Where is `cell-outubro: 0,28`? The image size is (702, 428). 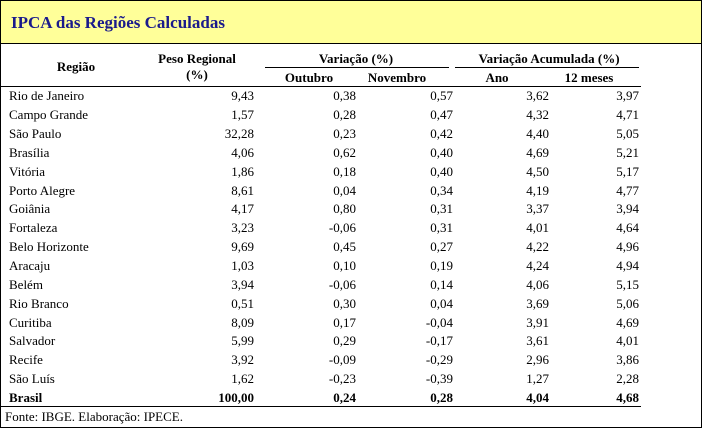 cell-outubro: 0,28 is located at coordinates (344, 115).